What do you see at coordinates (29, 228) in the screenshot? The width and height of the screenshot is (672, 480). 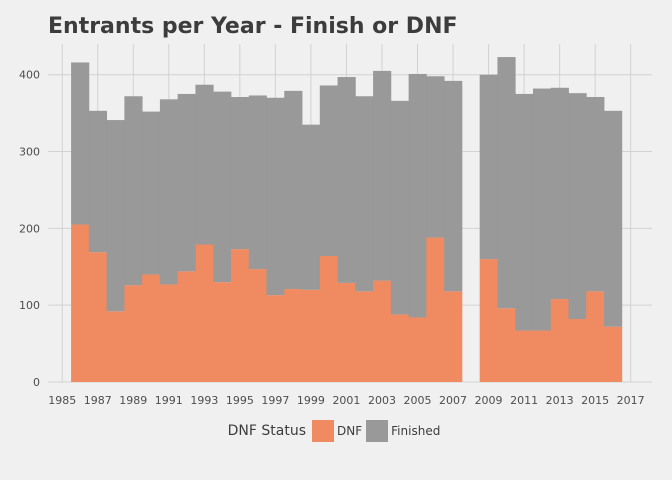 I see `y-tick-label: 200` at bounding box center [29, 228].